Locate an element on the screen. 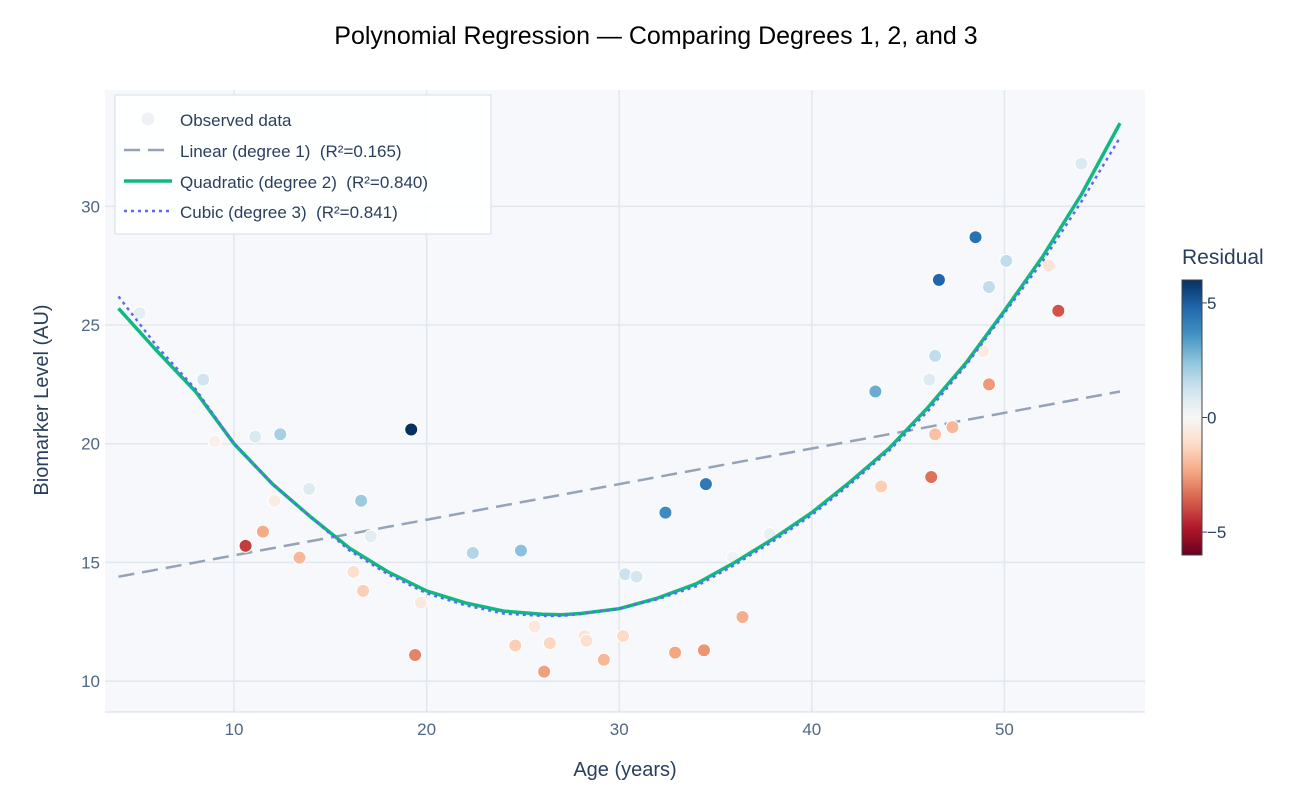  legend-box is located at coordinates (303, 164).